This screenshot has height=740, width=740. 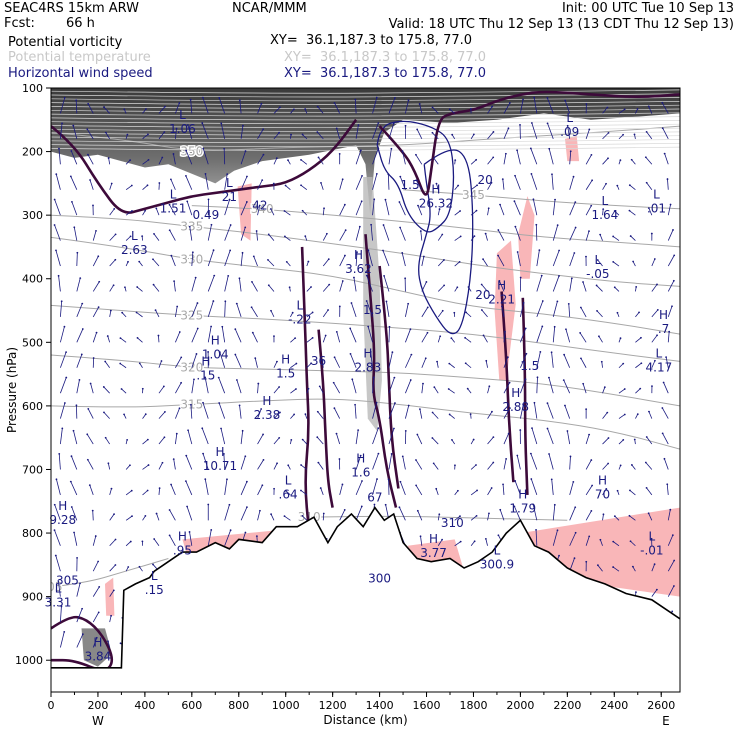 I want to click on theta-contour-upper, so click(x=365, y=141).